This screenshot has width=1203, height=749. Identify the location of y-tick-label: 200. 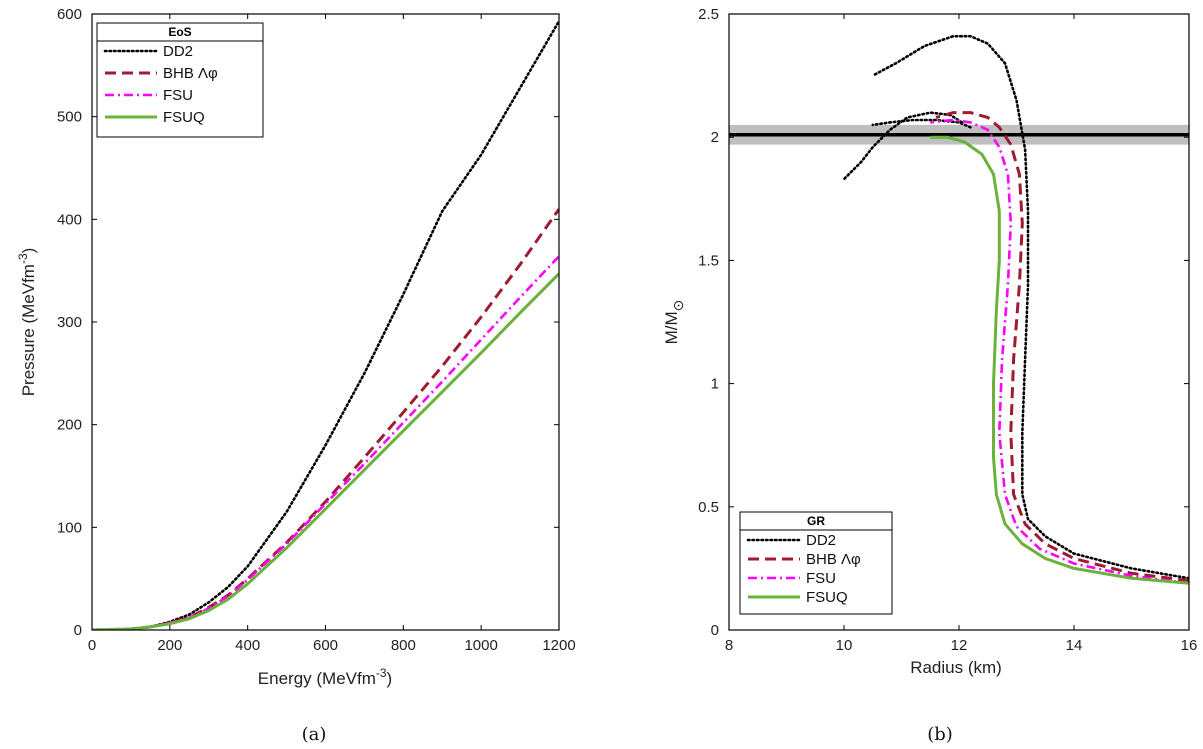
(69, 425).